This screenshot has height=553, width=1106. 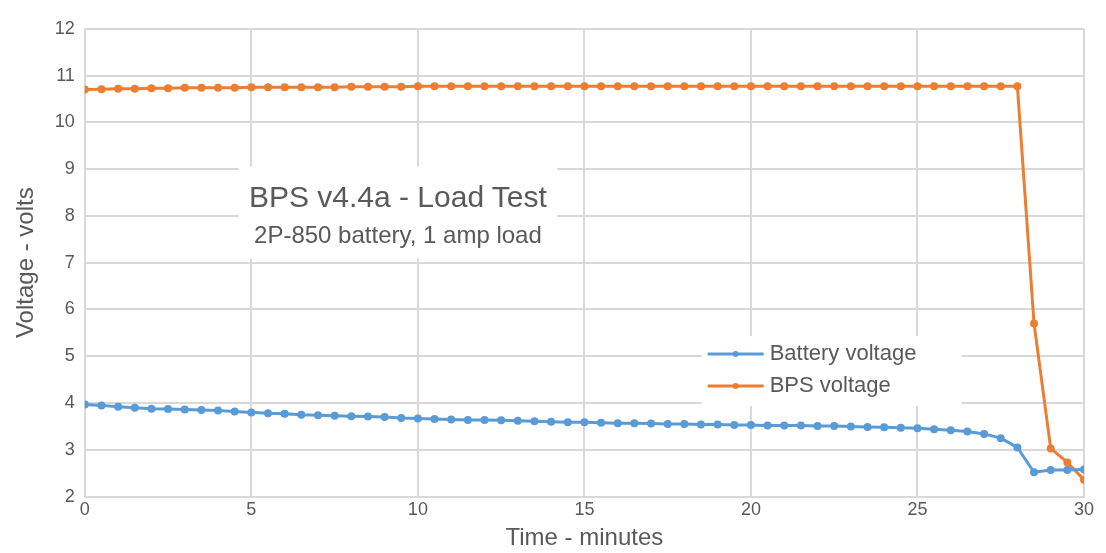 What do you see at coordinates (251, 509) in the screenshot?
I see `x-tick-label: 5` at bounding box center [251, 509].